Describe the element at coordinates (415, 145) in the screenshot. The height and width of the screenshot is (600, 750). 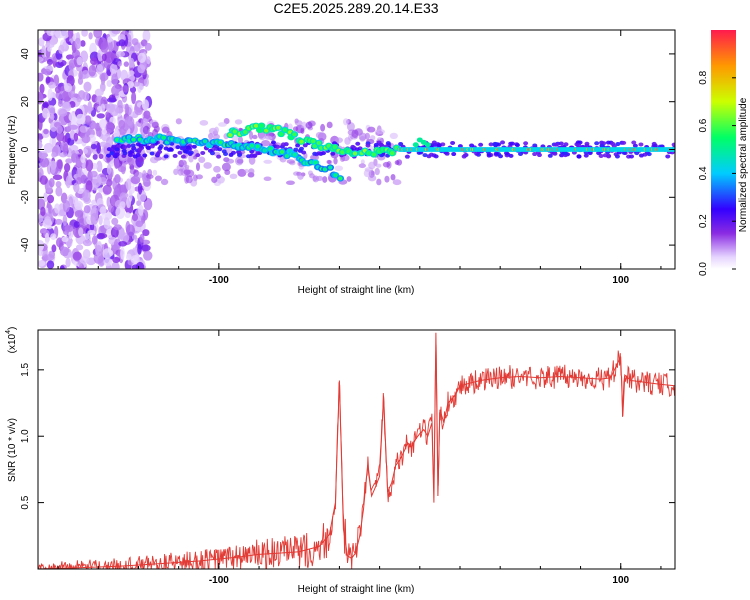
I see `bump-cell` at that location.